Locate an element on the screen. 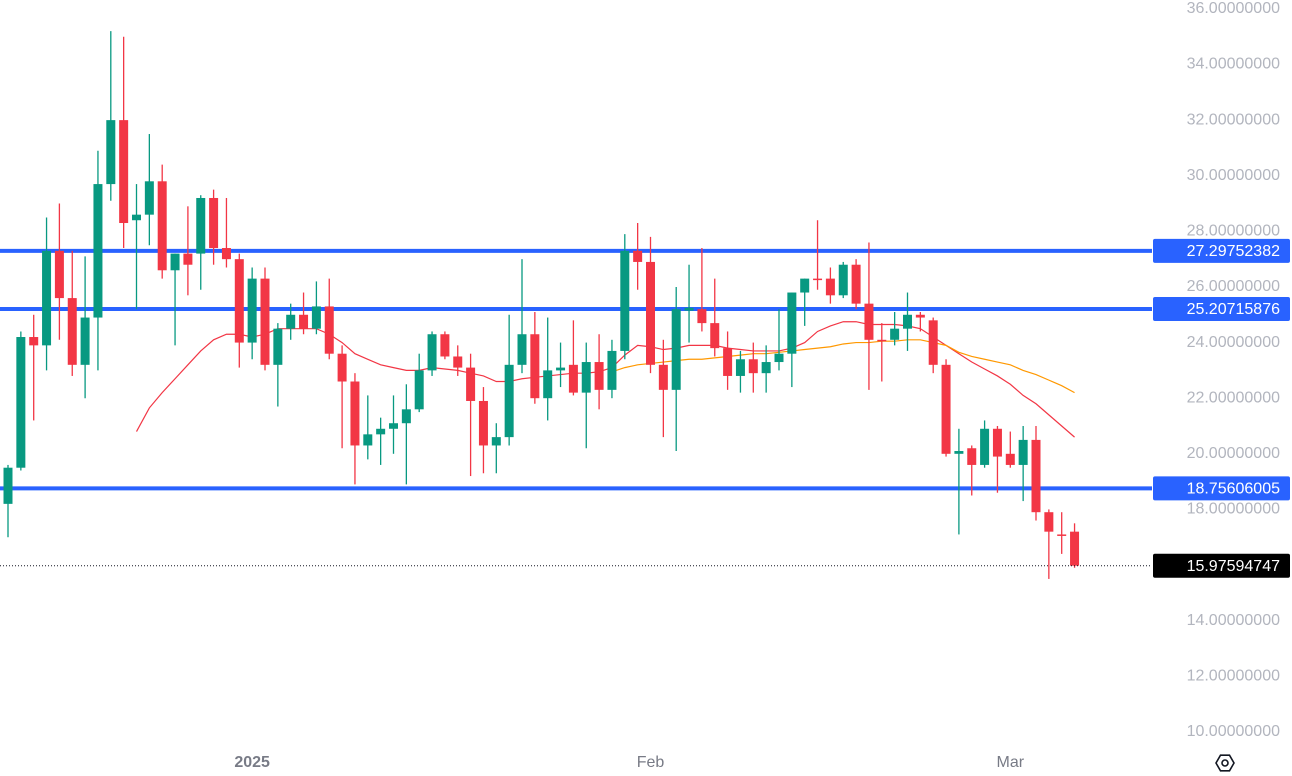 The height and width of the screenshot is (776, 1292). y-tick-label: 26.00000000 is located at coordinates (1234, 286).